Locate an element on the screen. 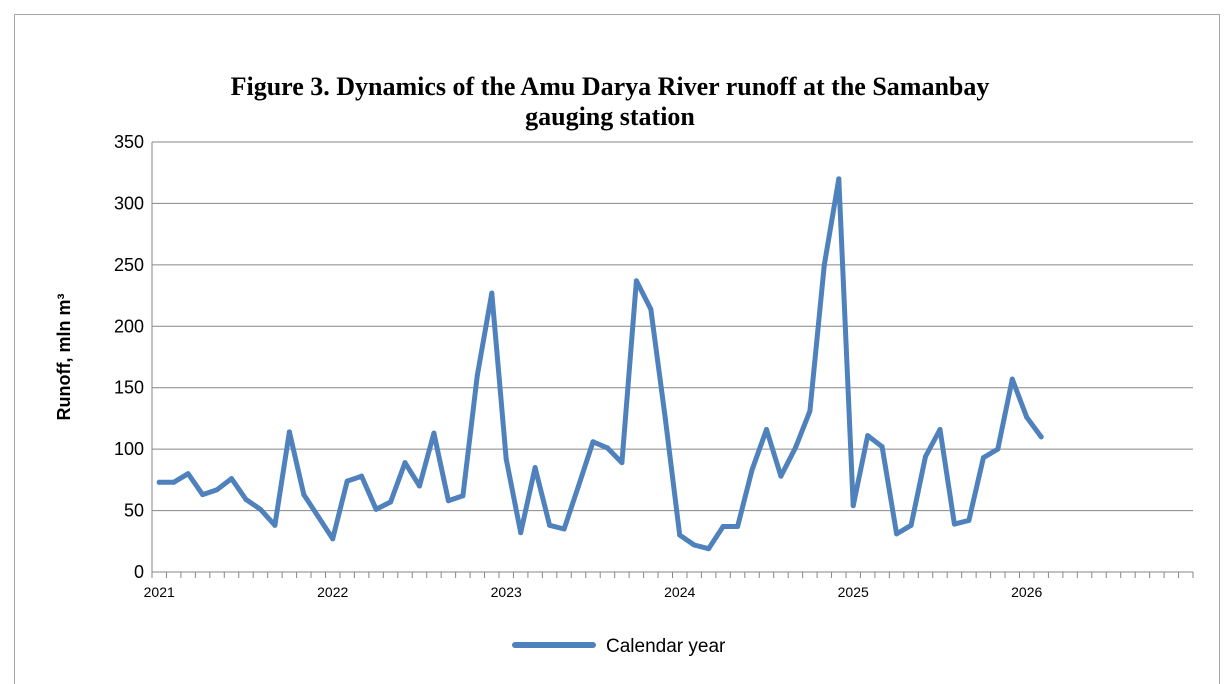 Image resolution: width=1226 pixels, height=684 pixels. legend-label: Calendar year is located at coordinates (666, 646).